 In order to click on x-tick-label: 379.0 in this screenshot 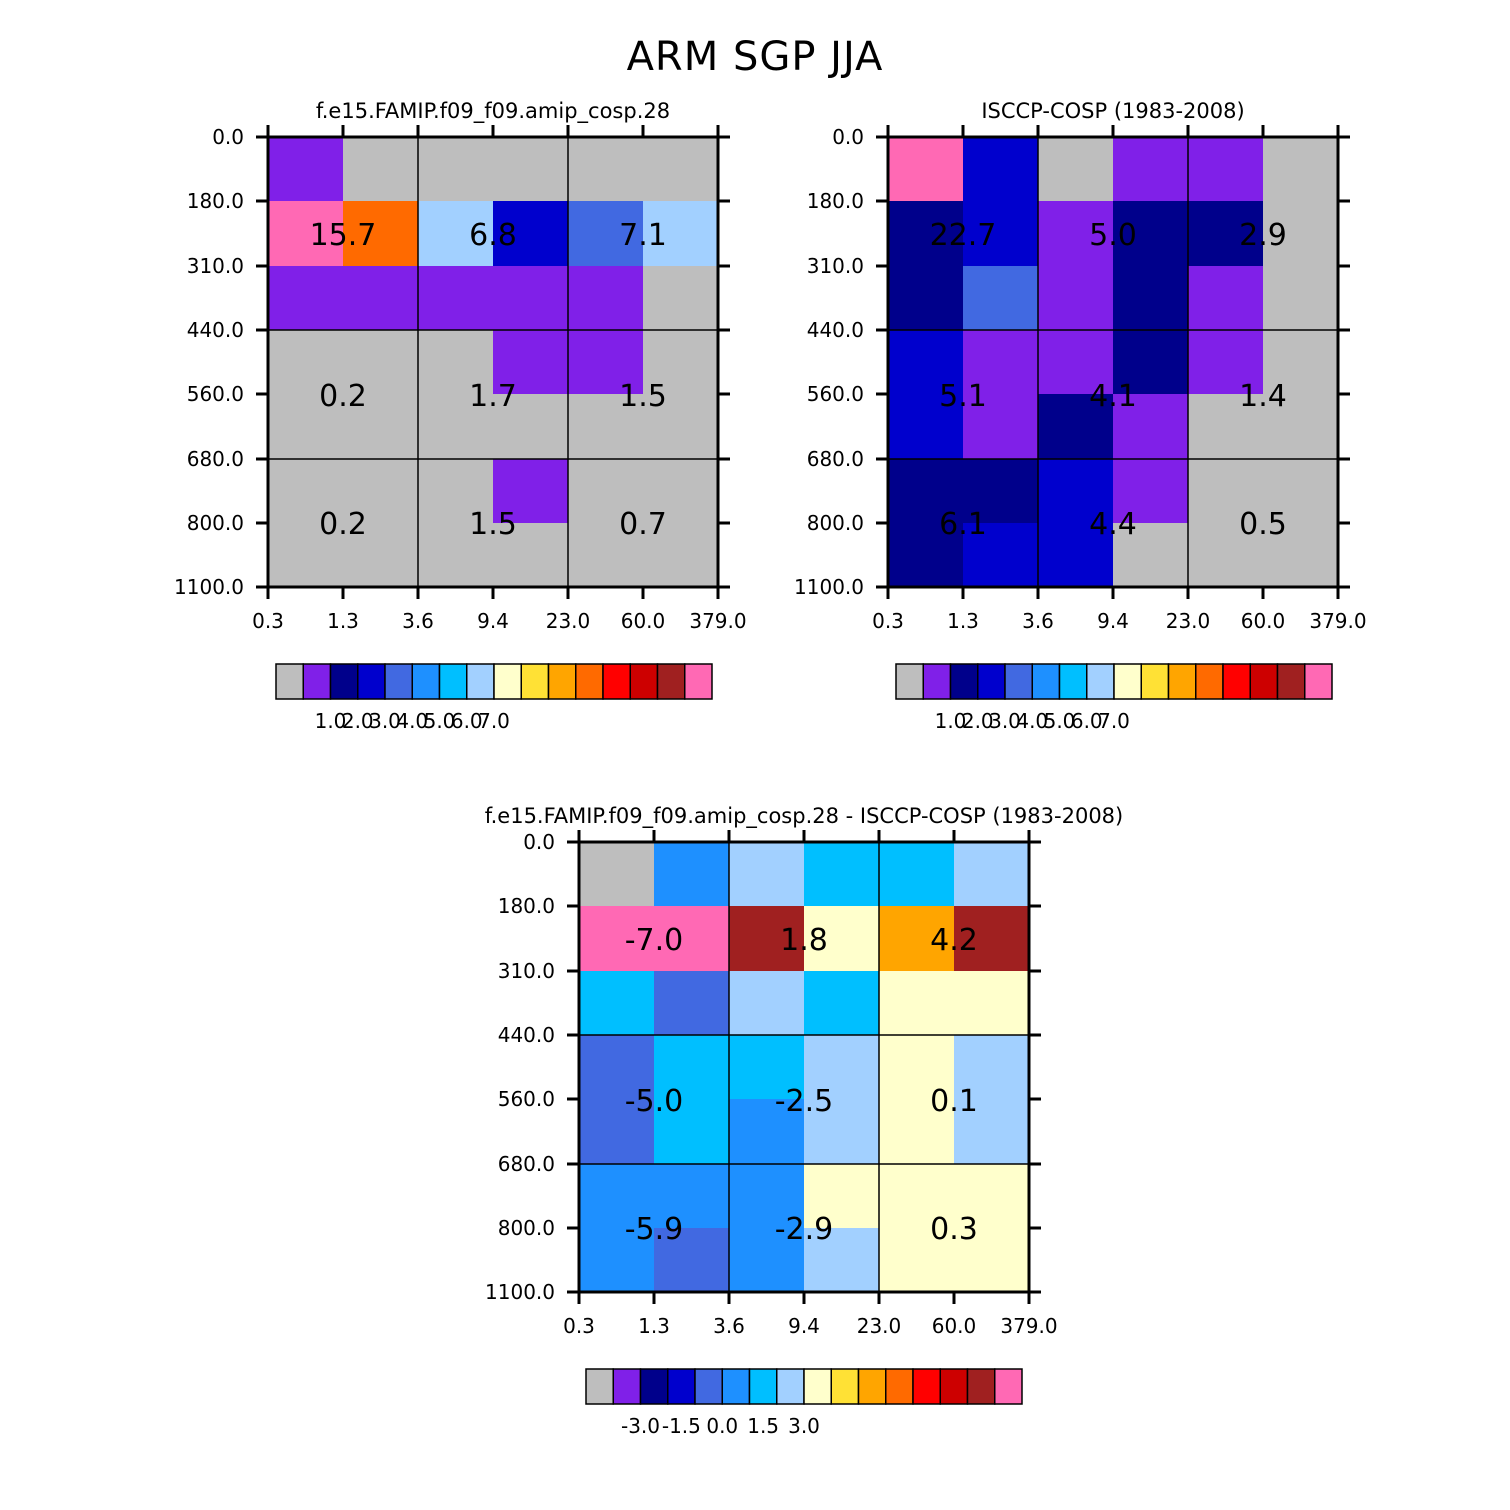, I will do `click(1337, 621)`.